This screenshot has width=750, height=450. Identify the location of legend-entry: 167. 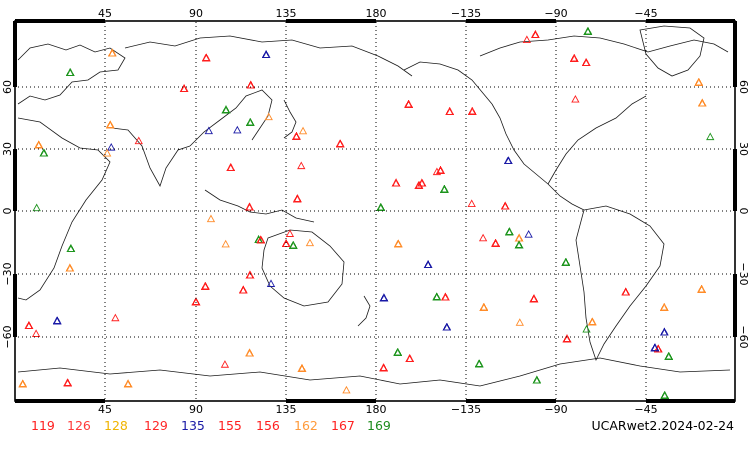
(343, 425).